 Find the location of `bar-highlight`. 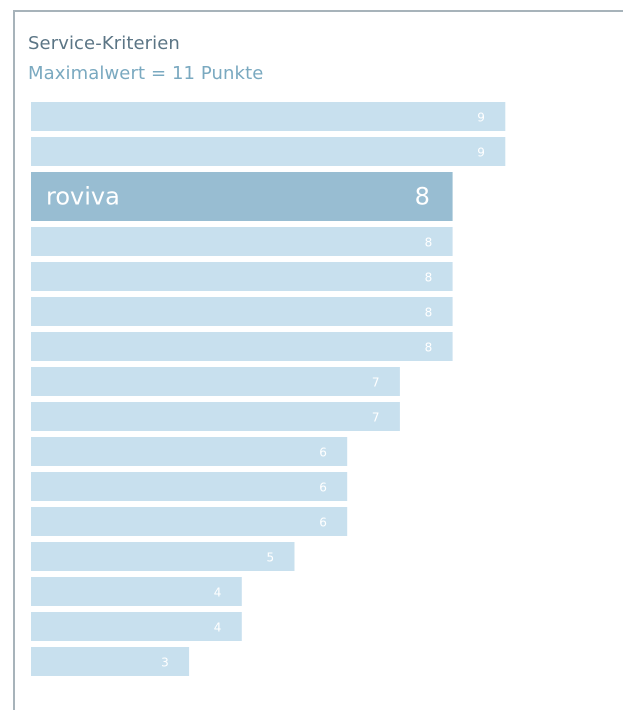

bar-highlight is located at coordinates (242, 196).